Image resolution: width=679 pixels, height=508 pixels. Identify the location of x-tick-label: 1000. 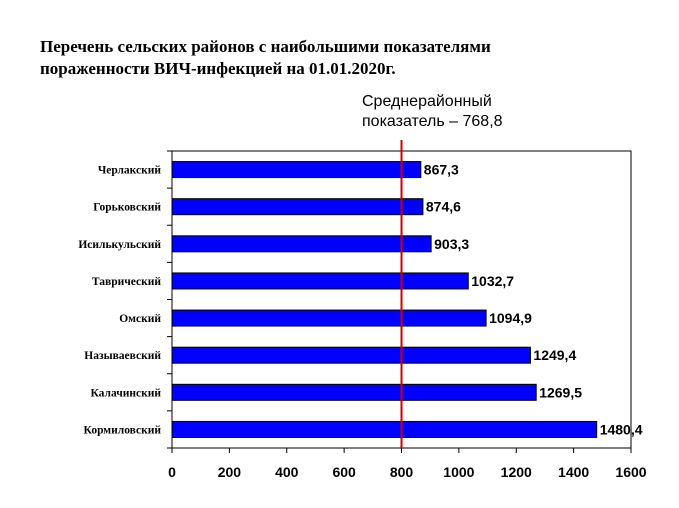
(458, 472).